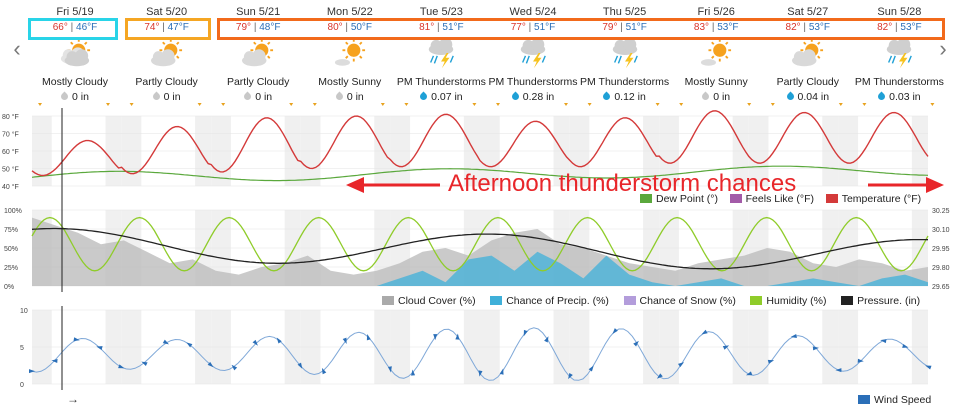  I want to click on legend-snow-chance: Chance of Snow (%), so click(679, 301).